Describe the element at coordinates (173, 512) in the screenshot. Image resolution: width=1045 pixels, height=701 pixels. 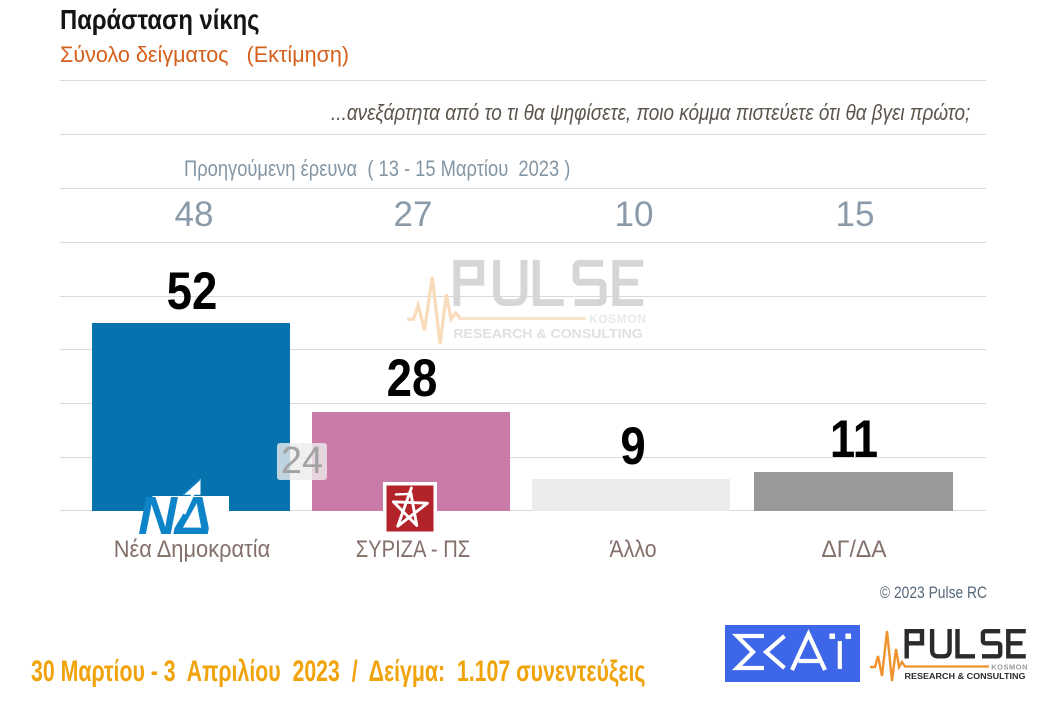
I see `svg-text: ΝΔ` at that location.